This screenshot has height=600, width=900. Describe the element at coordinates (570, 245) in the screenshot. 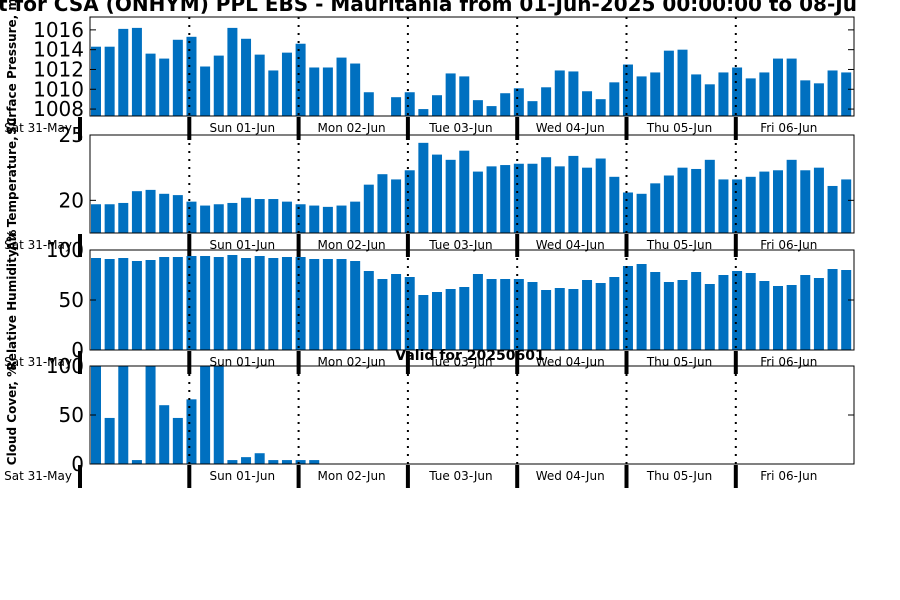

I see `x-day-label: Wed 04-Jun` at that location.